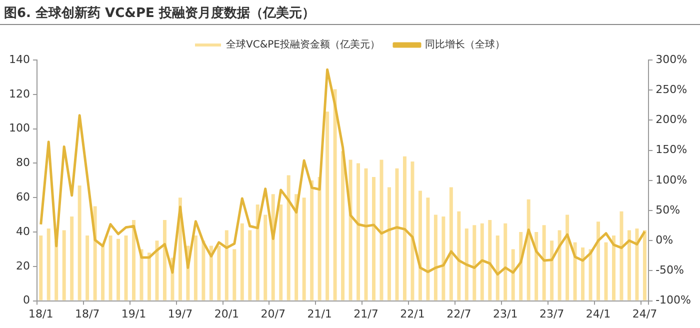 Image resolution: width=700 pixels, height=328 pixels. Describe the element at coordinates (26, 300) in the screenshot. I see `y-tick-label: 0` at that location.